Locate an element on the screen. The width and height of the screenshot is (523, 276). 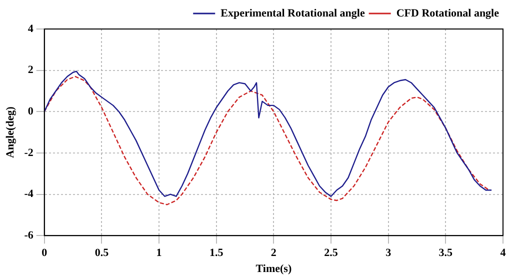
y-tick-label: 4 is located at coordinates (31, 28).